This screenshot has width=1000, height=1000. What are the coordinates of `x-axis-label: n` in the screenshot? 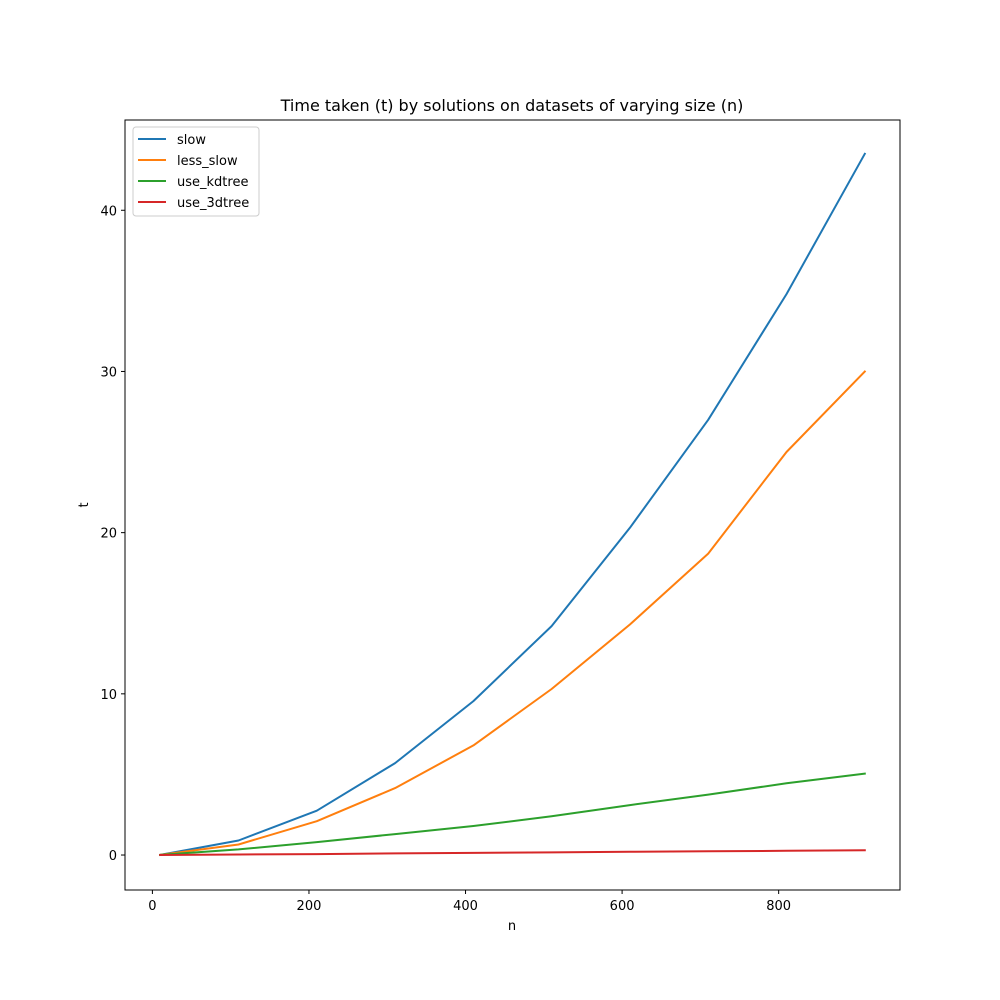 It's located at (512, 926).